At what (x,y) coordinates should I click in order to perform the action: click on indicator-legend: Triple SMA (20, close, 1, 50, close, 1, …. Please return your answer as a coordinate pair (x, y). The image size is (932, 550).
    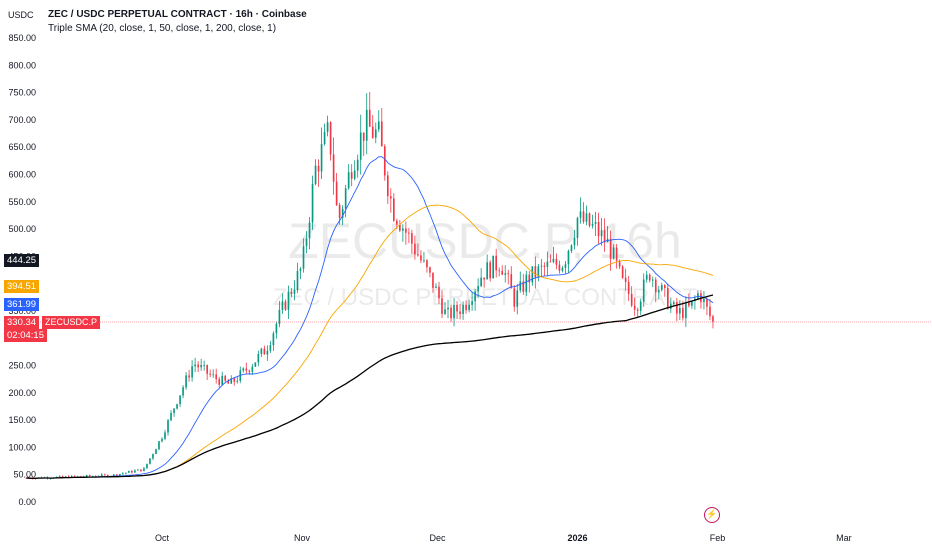
    Looking at the image, I should click on (162, 28).